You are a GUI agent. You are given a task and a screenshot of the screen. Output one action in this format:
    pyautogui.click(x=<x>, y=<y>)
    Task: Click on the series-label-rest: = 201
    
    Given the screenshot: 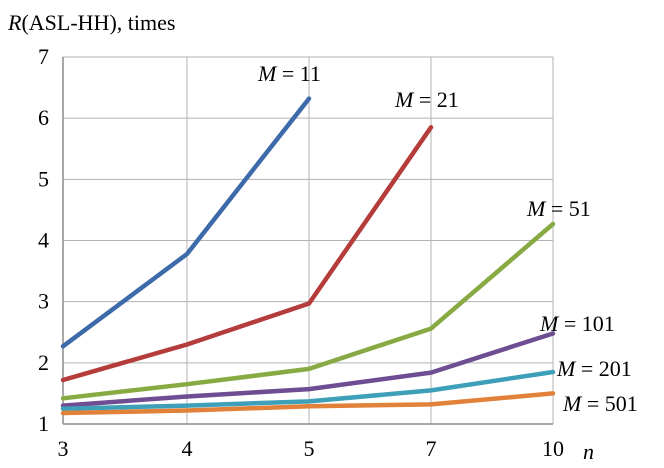 What is the action you would take?
    pyautogui.click(x=603, y=368)
    